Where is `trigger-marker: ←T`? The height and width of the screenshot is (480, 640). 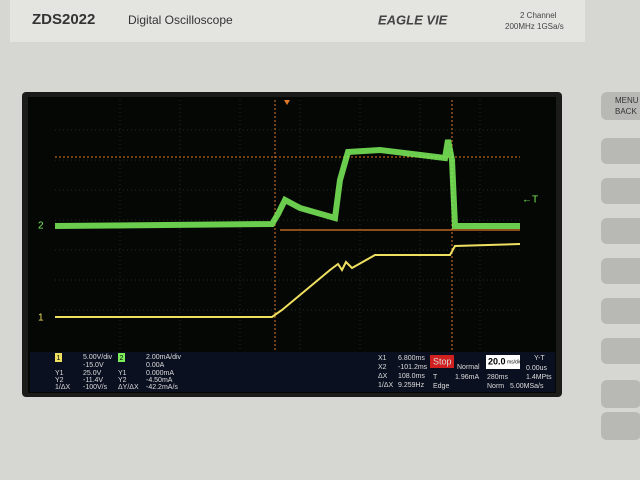 trigger-marker: ←T is located at coordinates (530, 200).